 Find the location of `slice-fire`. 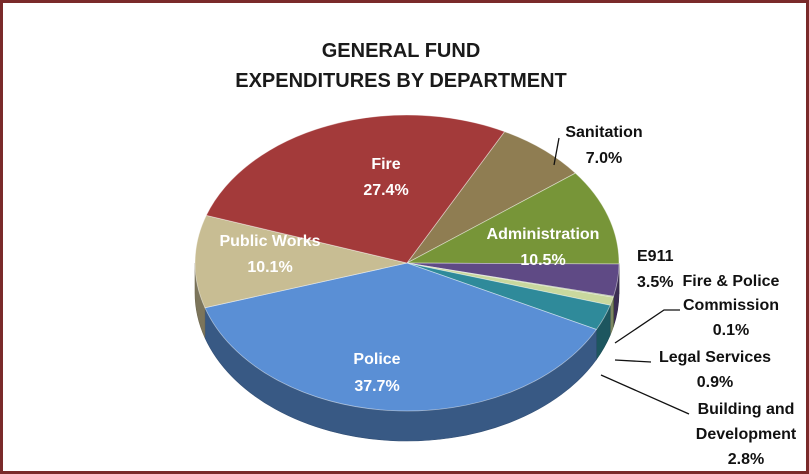

slice-fire is located at coordinates (355, 189).